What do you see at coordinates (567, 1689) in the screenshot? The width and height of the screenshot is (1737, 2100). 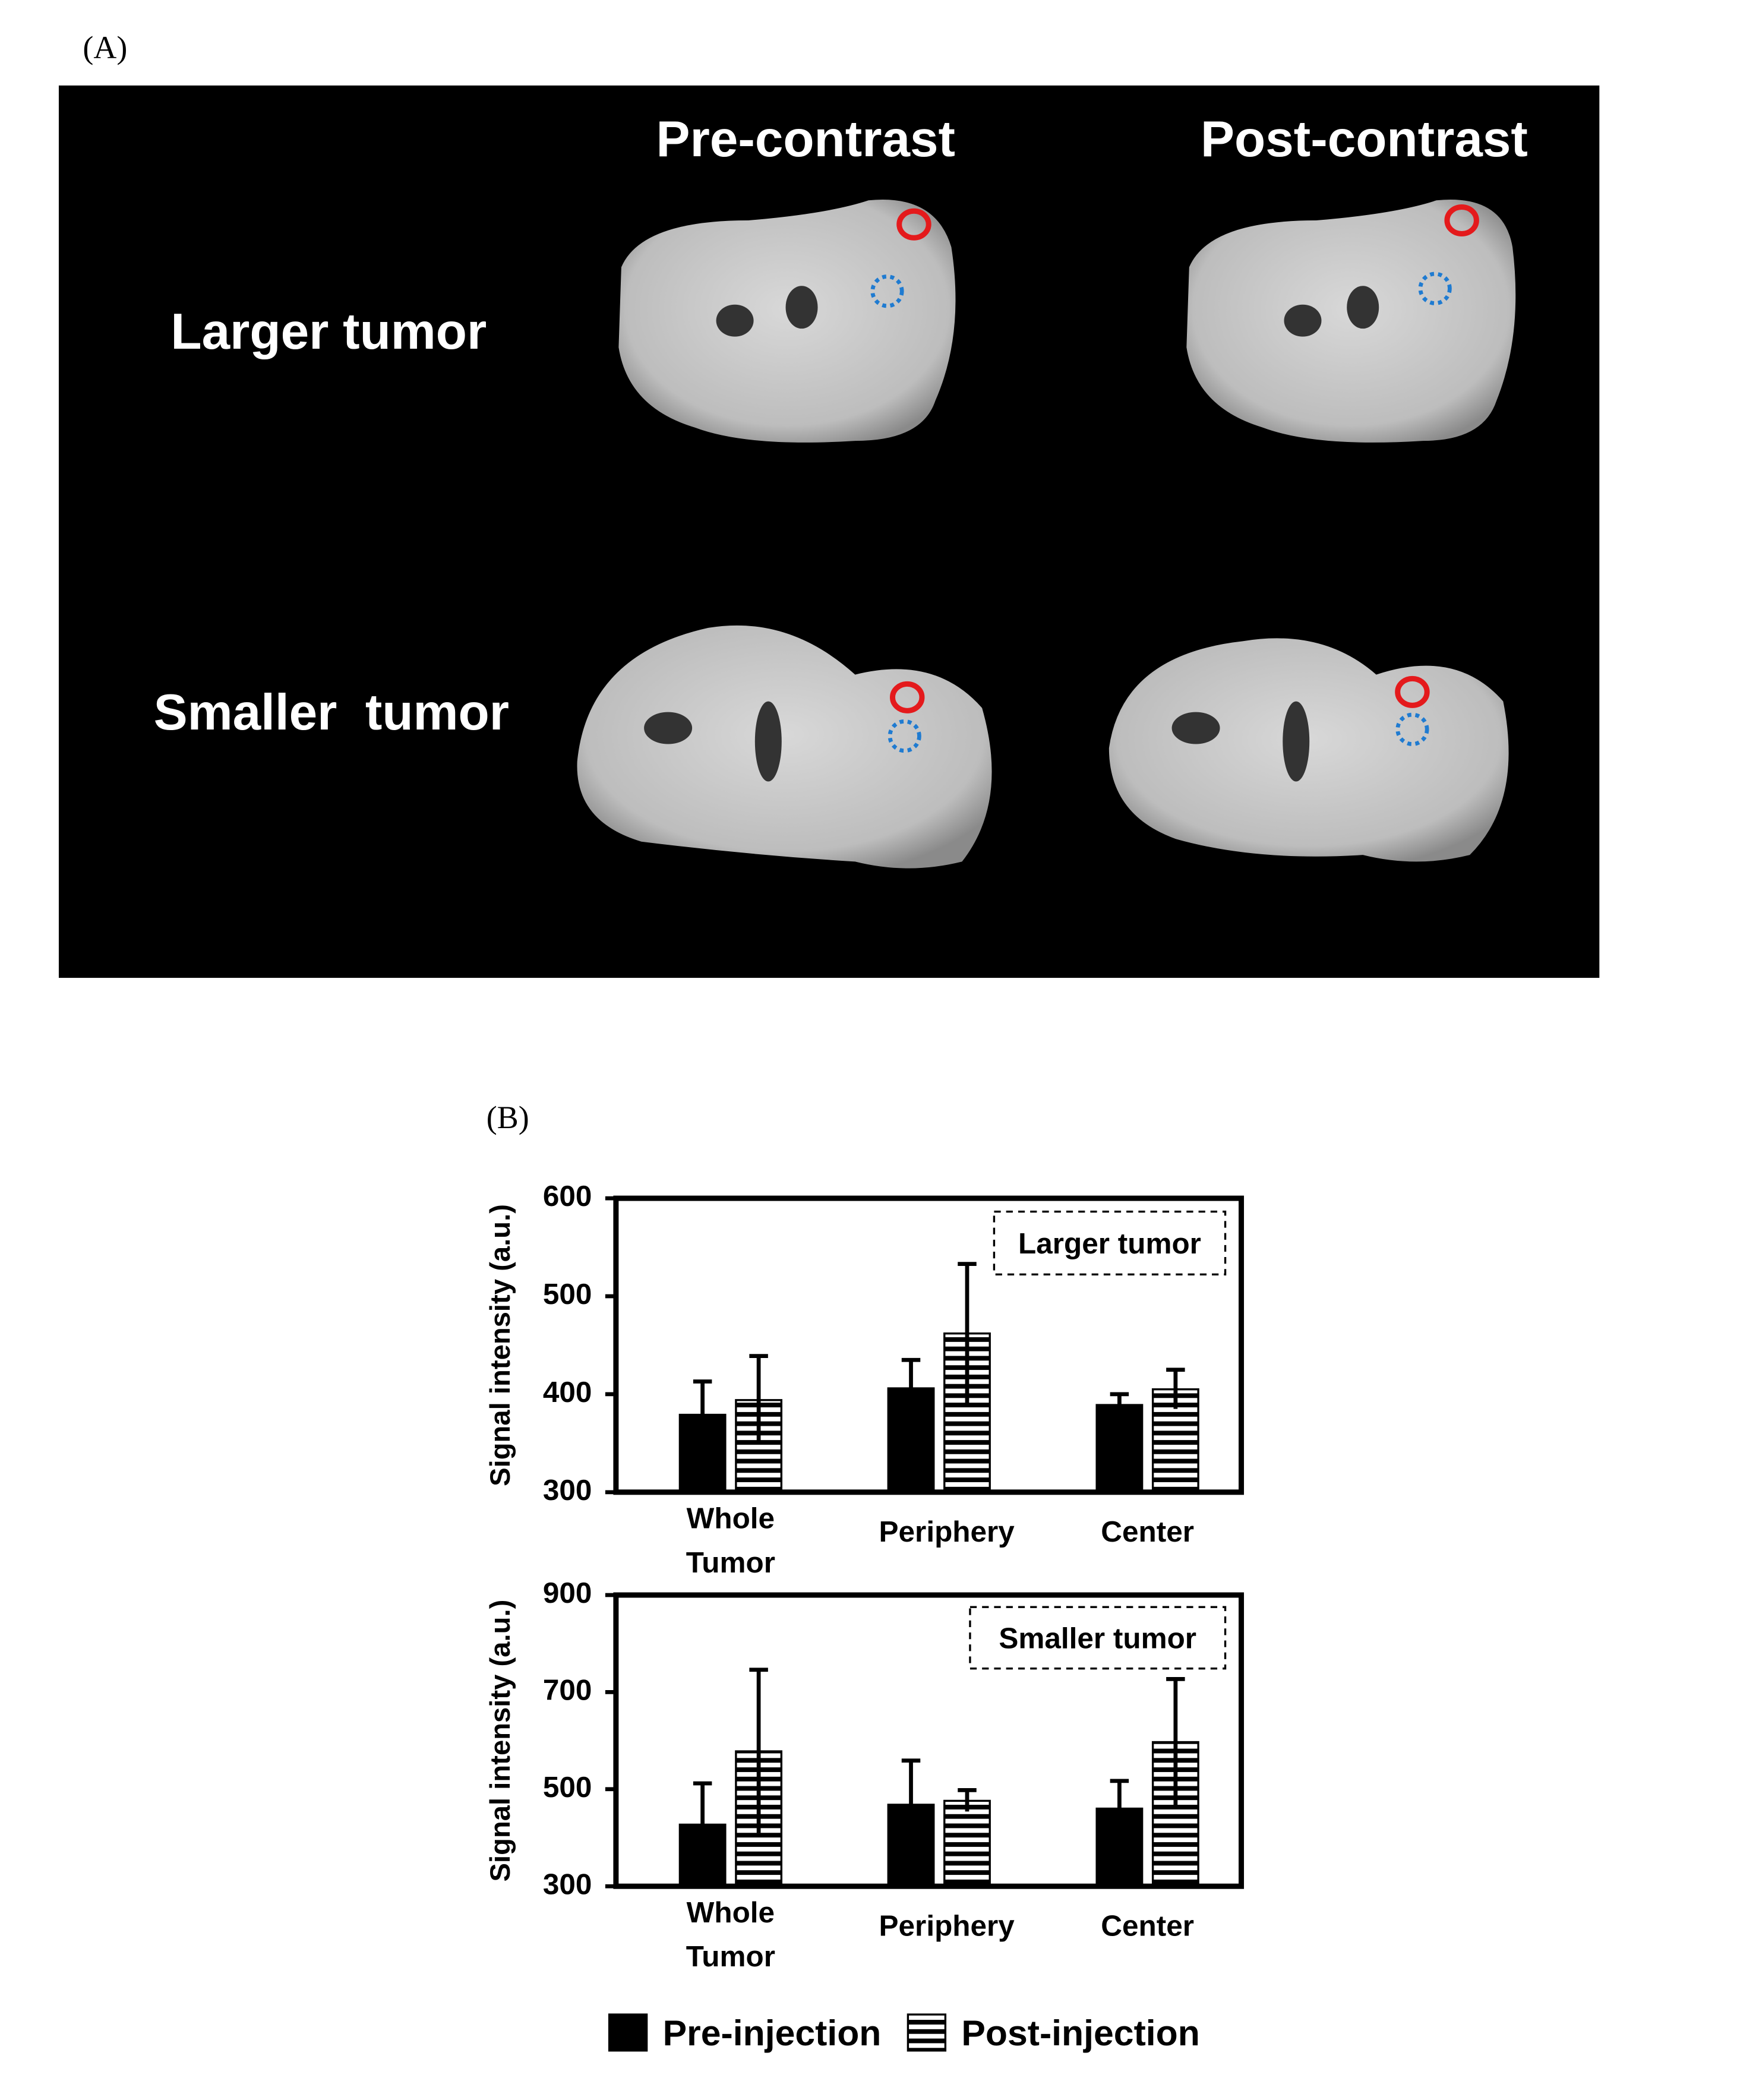 I see `y-tick-label: 700` at bounding box center [567, 1689].